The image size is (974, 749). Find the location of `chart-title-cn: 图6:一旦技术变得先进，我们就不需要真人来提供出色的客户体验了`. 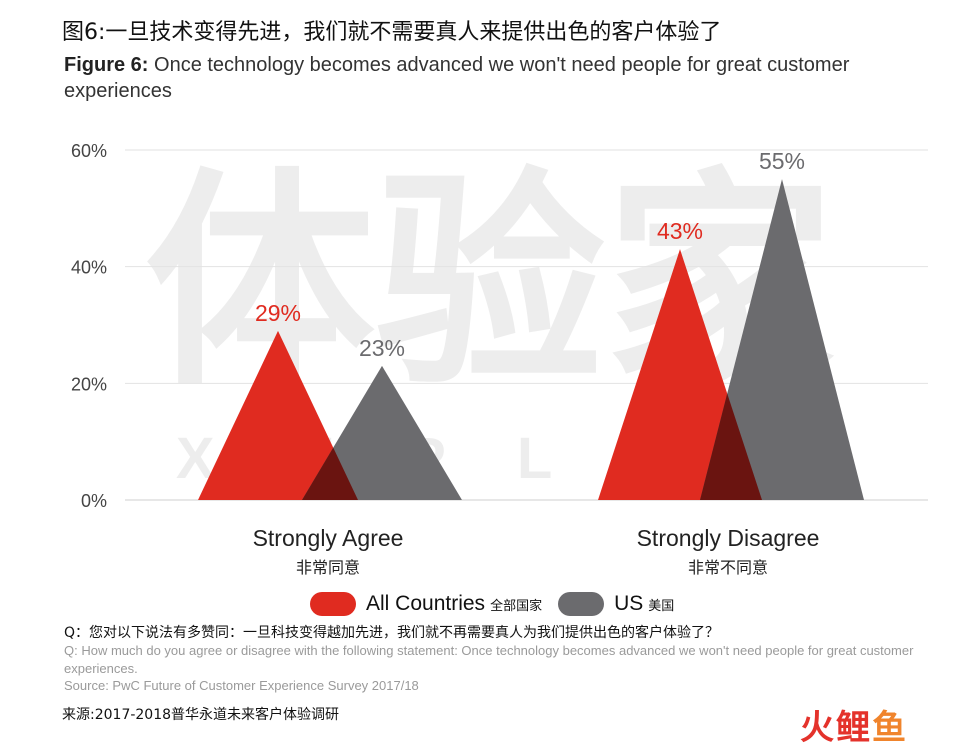

chart-title-cn: 图6:一旦技术变得先进，我们就不需要真人来提供出色的客户体验了 is located at coordinates (392, 32).